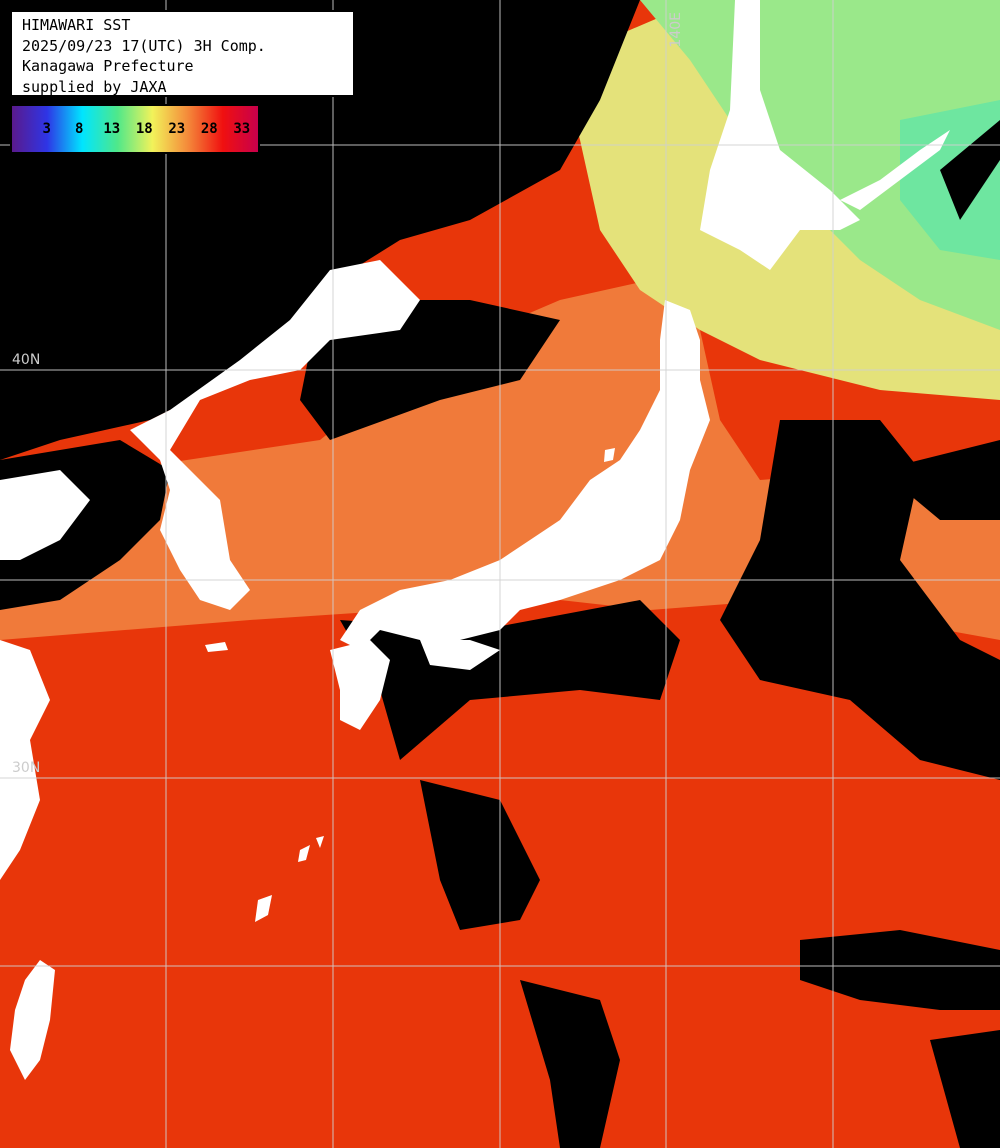 Image resolution: width=1000 pixels, height=1148 pixels. I want to click on legend-tick-label: 33, so click(242, 129).